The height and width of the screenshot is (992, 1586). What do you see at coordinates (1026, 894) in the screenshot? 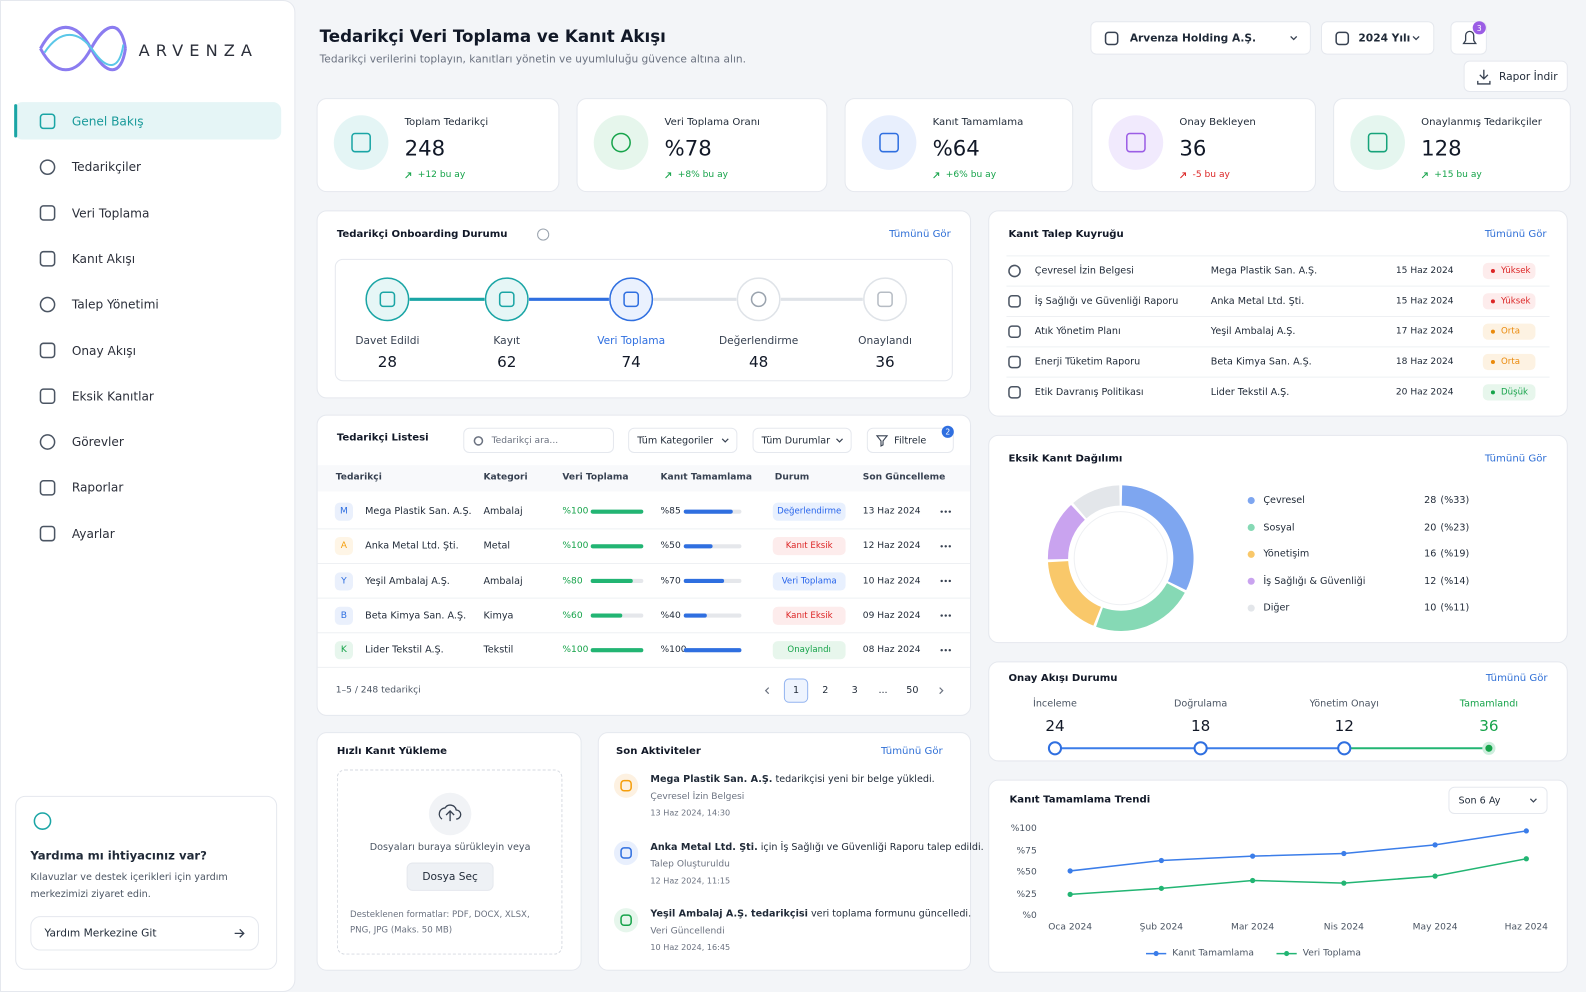
I see `y-tick-label: %25` at bounding box center [1026, 894].